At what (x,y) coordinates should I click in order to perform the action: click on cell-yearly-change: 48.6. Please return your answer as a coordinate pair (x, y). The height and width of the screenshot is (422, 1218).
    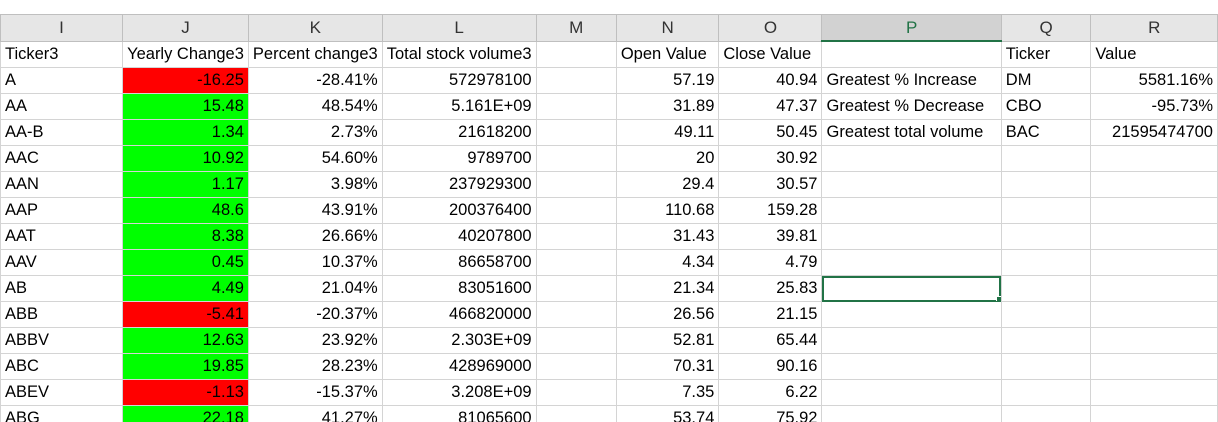
    Looking at the image, I should click on (185, 210).